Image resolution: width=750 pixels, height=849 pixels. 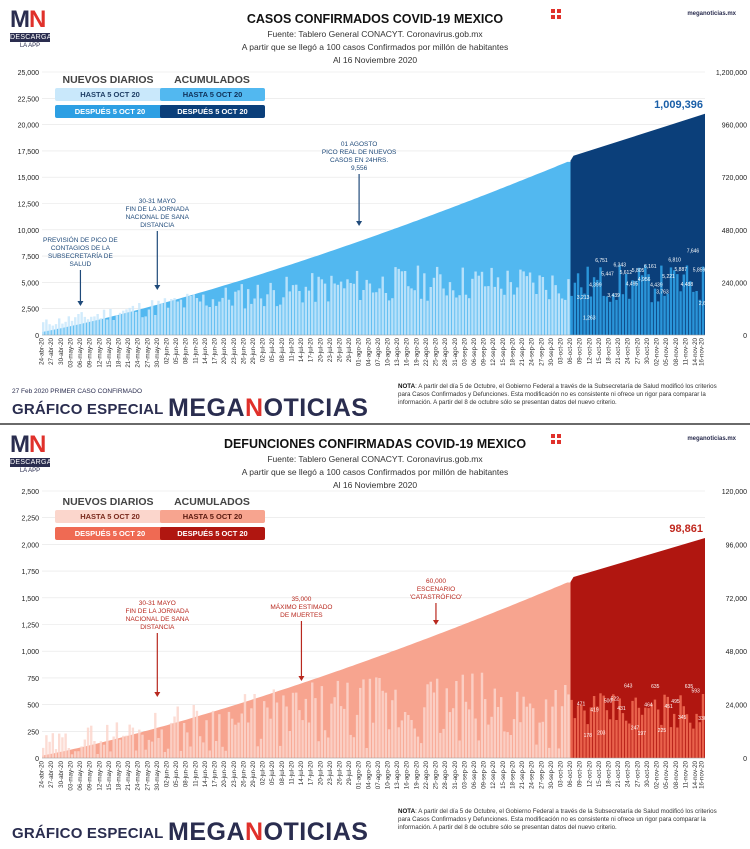 I want to click on y-tick-label-left: 22,500, so click(x=29, y=99).